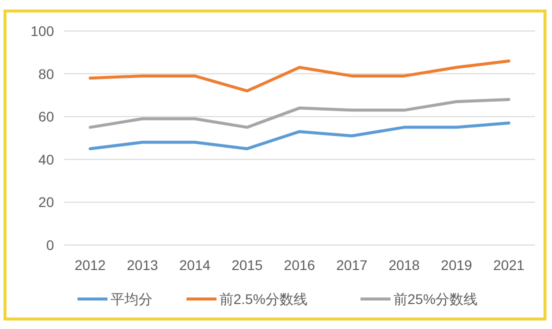 Image resolution: width=552 pixels, height=329 pixels. Describe the element at coordinates (46, 116) in the screenshot. I see `y-tick-label: 60` at that location.